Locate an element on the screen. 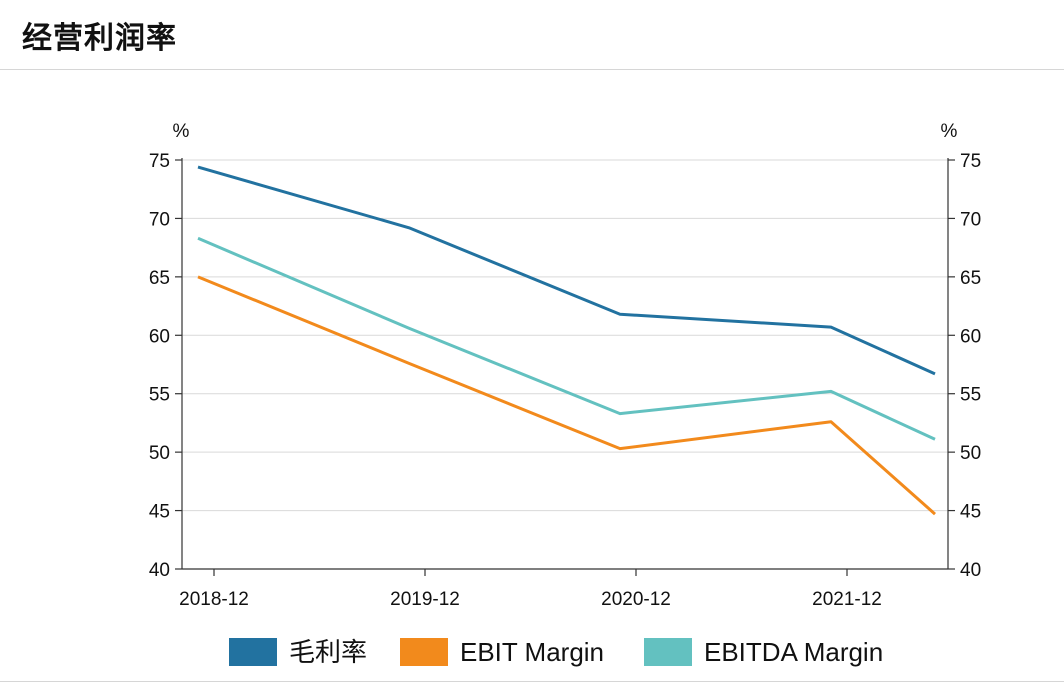 Image resolution: width=1064 pixels, height=688 pixels. y-tick-label-left: 65 is located at coordinates (159, 278).